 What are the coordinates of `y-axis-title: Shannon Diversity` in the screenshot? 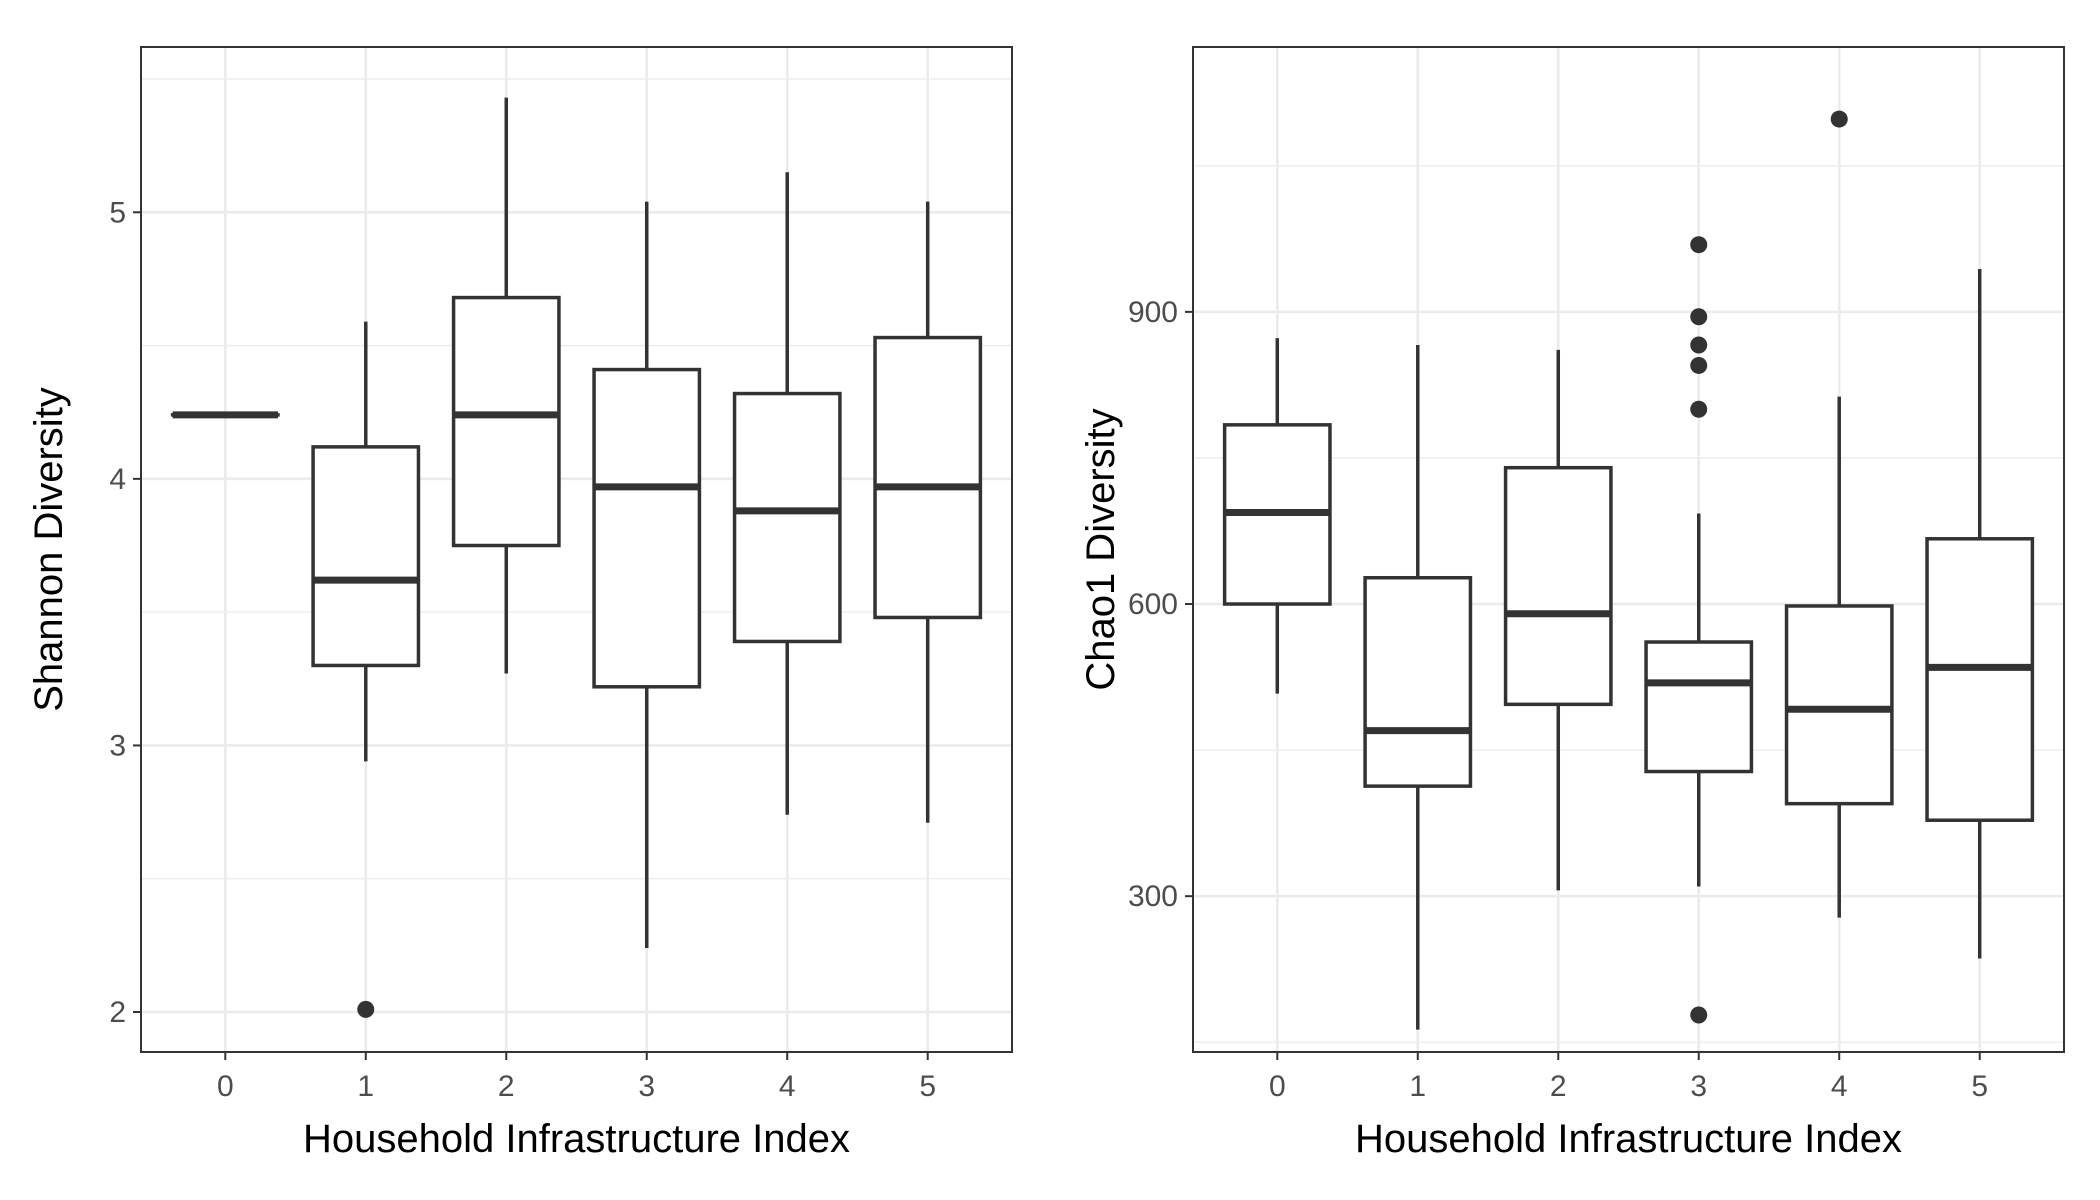 It's located at (49, 549).